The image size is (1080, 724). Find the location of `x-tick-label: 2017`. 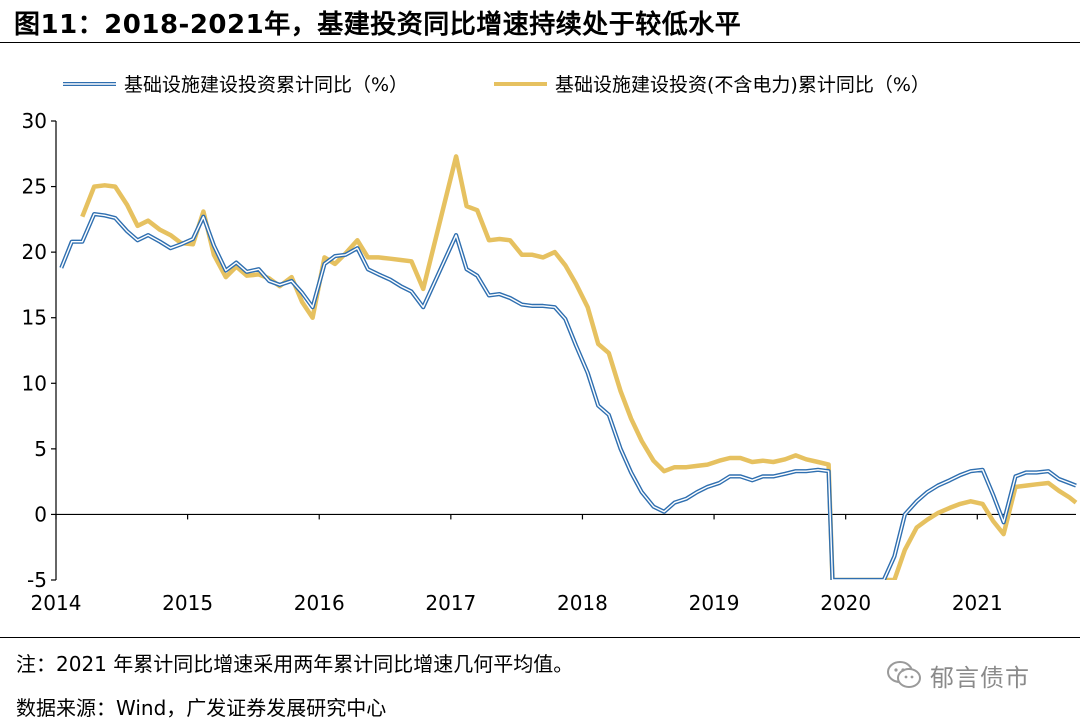

x-tick-label: 2017 is located at coordinates (450, 603).